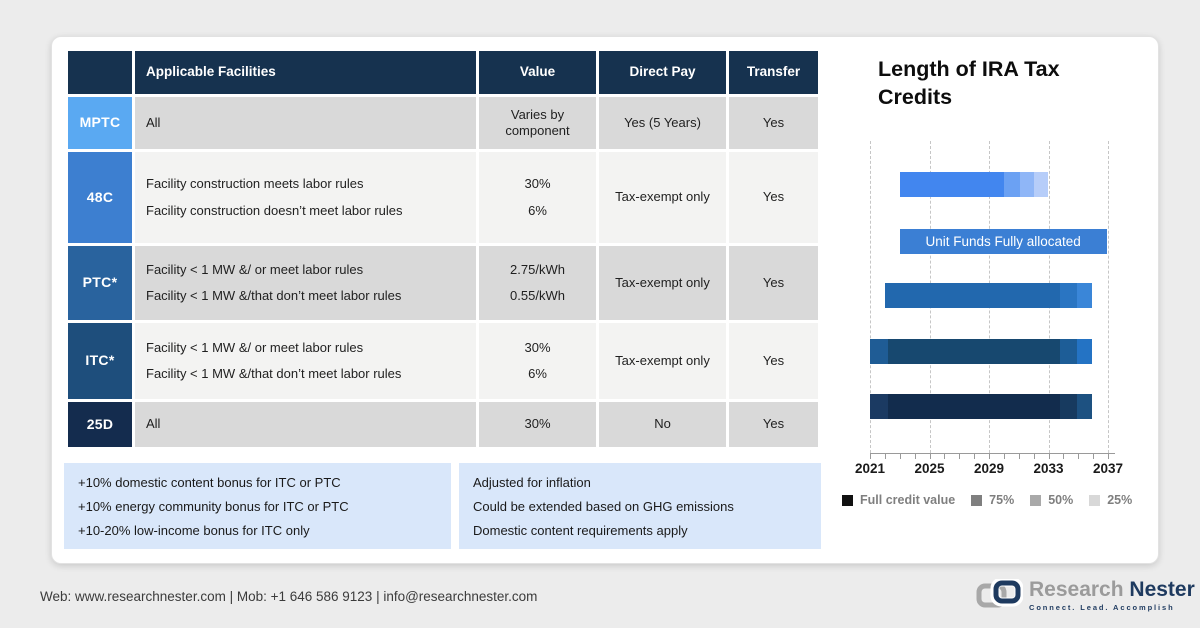  I want to click on logo-word-nester: Nester, so click(1162, 589).